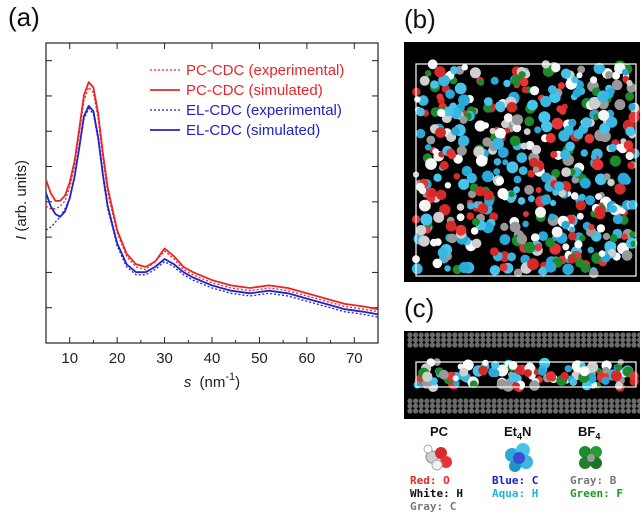 The image size is (642, 516). What do you see at coordinates (253, 130) in the screenshot?
I see `legend-entry: EL-CDC (simulated)` at bounding box center [253, 130].